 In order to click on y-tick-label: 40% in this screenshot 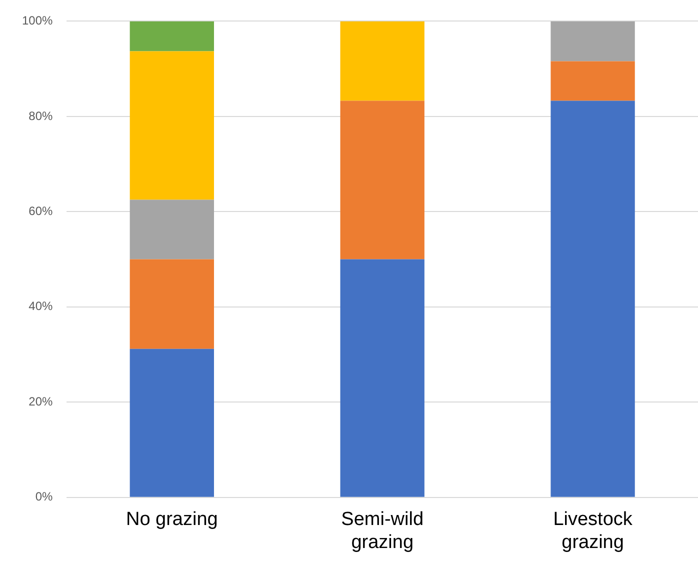, I will do `click(41, 306)`.